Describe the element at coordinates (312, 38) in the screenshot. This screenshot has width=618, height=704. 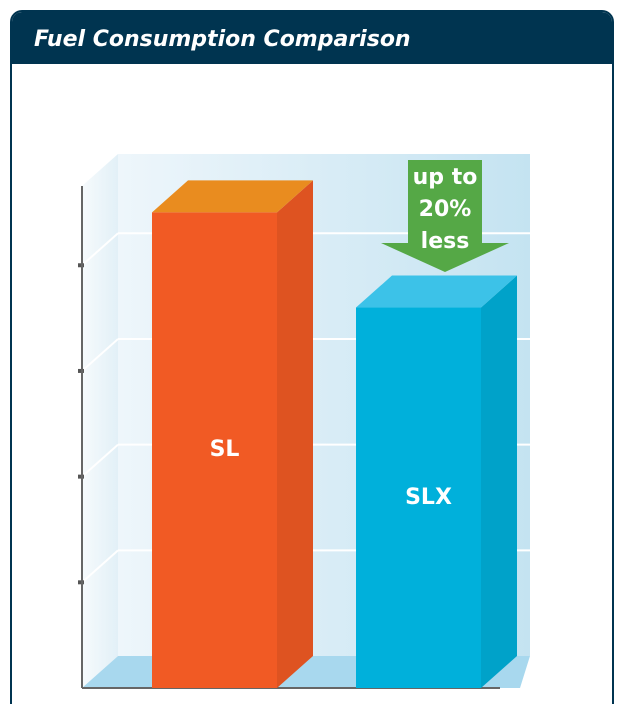
I see `chart-title: Fuel Consumption Comparison` at that location.